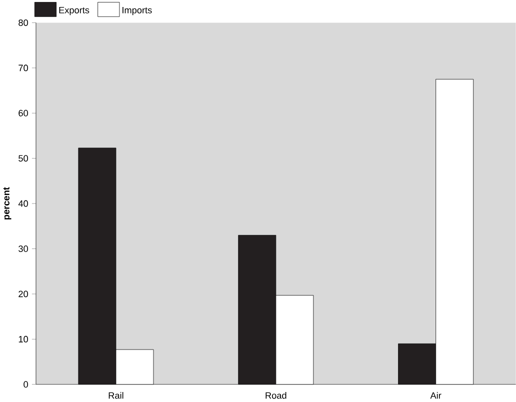  I want to click on x-tick-label: Air, so click(436, 395).